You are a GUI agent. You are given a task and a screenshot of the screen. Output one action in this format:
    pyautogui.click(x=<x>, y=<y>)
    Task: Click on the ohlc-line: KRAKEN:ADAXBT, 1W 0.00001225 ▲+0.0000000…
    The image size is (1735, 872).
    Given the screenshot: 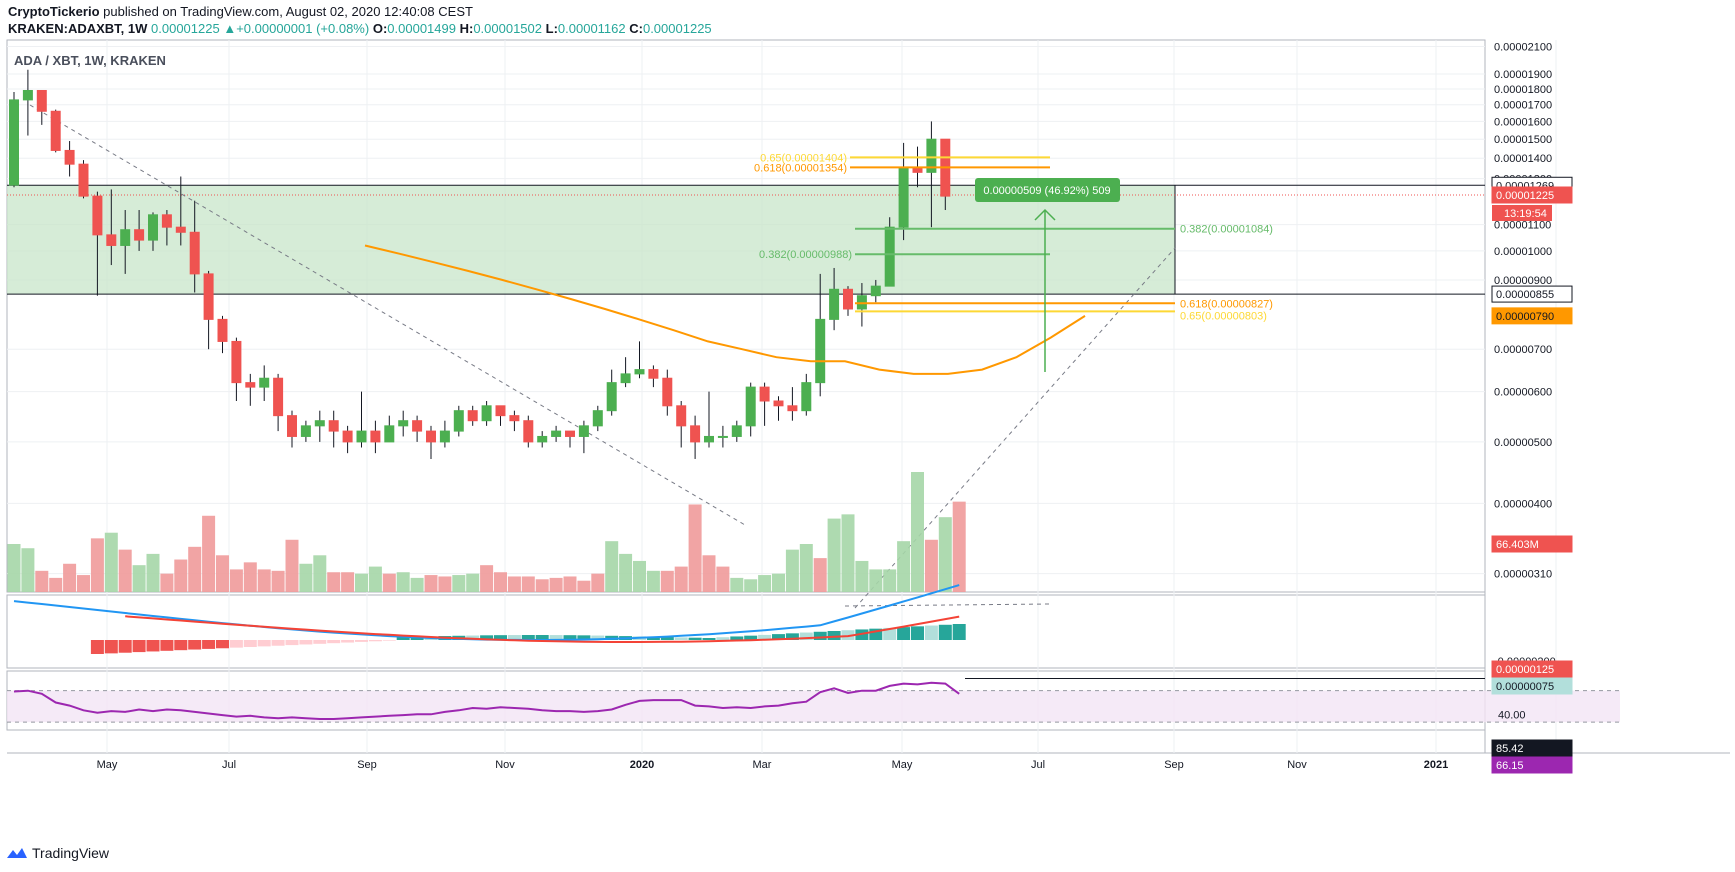 What is the action you would take?
    pyautogui.click(x=360, y=28)
    